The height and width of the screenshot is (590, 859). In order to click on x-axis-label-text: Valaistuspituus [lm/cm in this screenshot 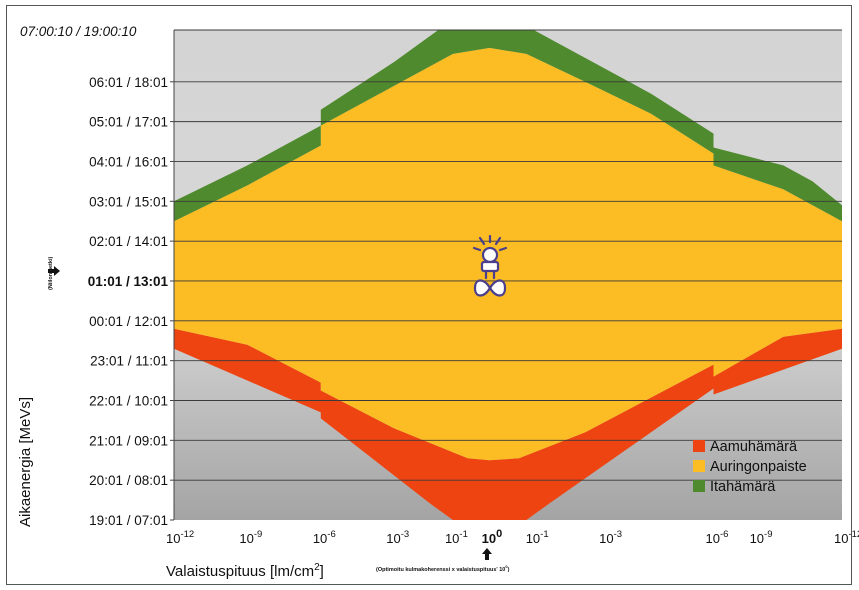, I will do `click(240, 571)`.